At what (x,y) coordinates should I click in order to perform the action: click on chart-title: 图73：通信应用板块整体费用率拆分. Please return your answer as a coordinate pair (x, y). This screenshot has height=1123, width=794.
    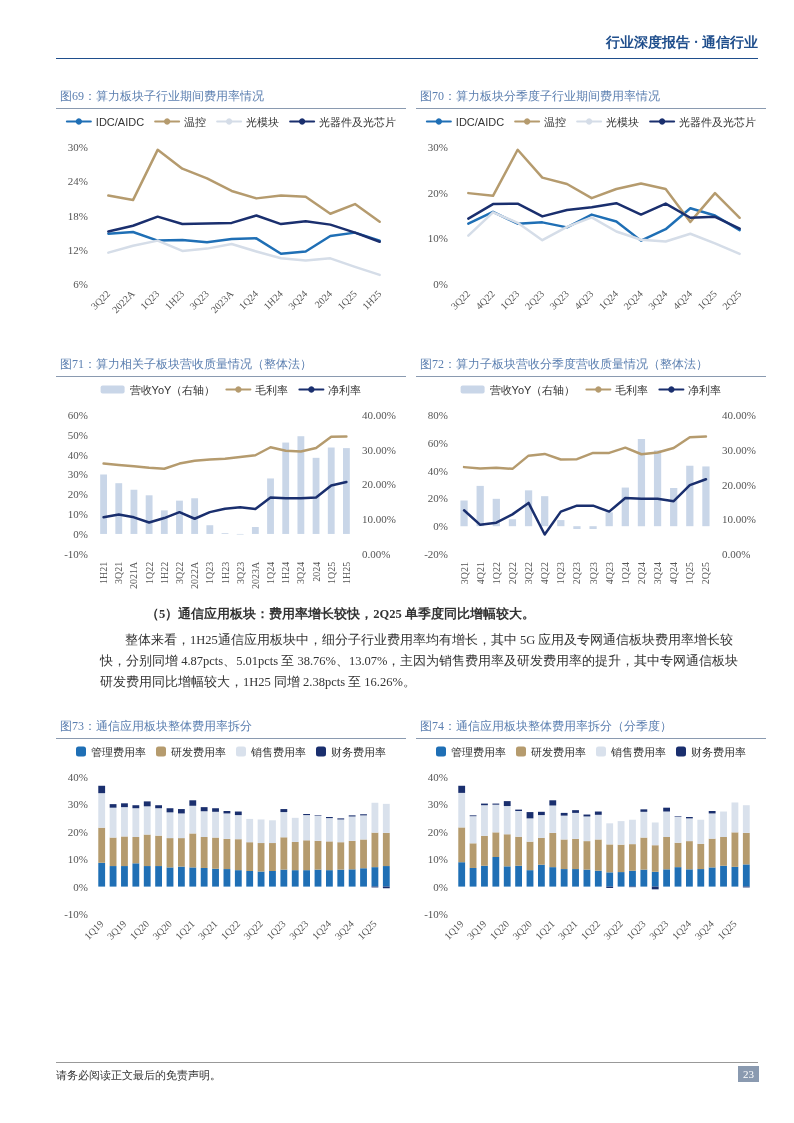
    Looking at the image, I should click on (231, 728).